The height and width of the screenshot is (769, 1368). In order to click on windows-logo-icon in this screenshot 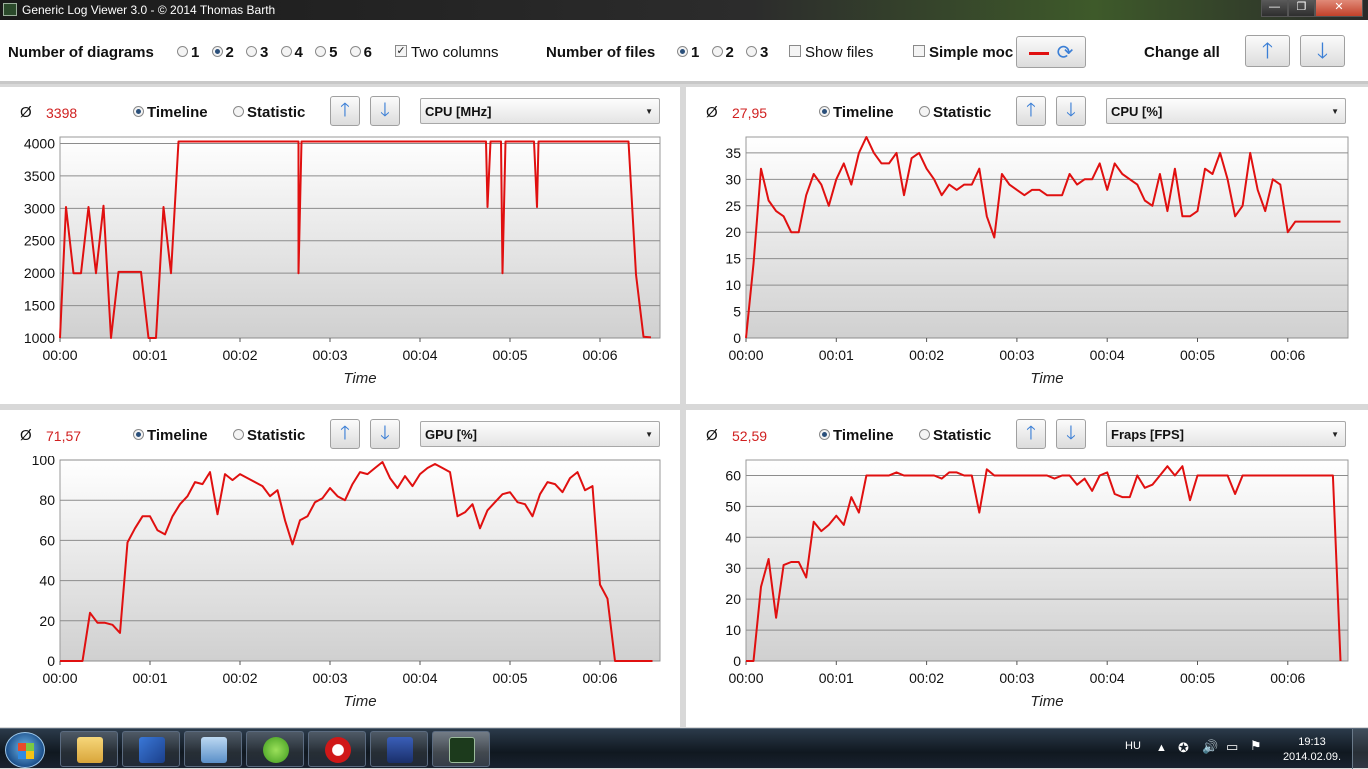, I will do `click(26, 751)`.